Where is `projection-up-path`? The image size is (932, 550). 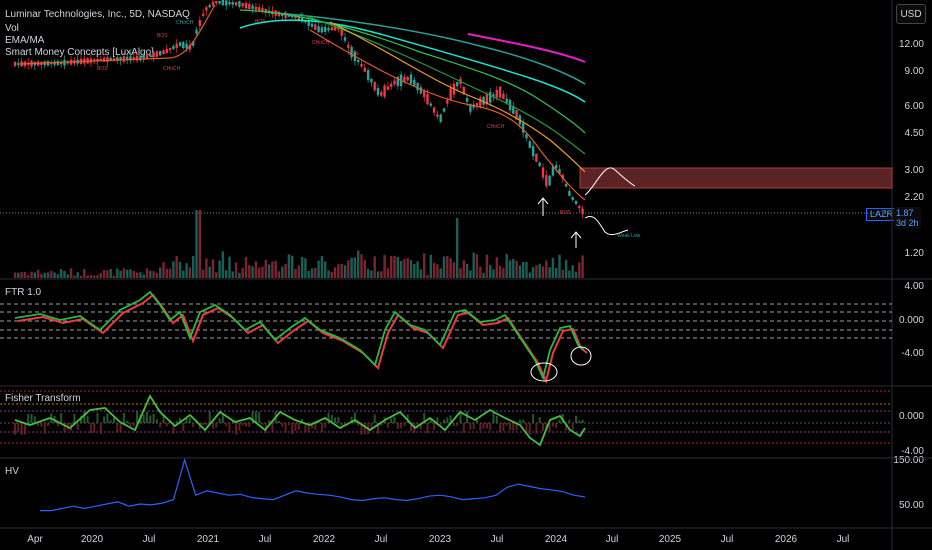 projection-up-path is located at coordinates (610, 181).